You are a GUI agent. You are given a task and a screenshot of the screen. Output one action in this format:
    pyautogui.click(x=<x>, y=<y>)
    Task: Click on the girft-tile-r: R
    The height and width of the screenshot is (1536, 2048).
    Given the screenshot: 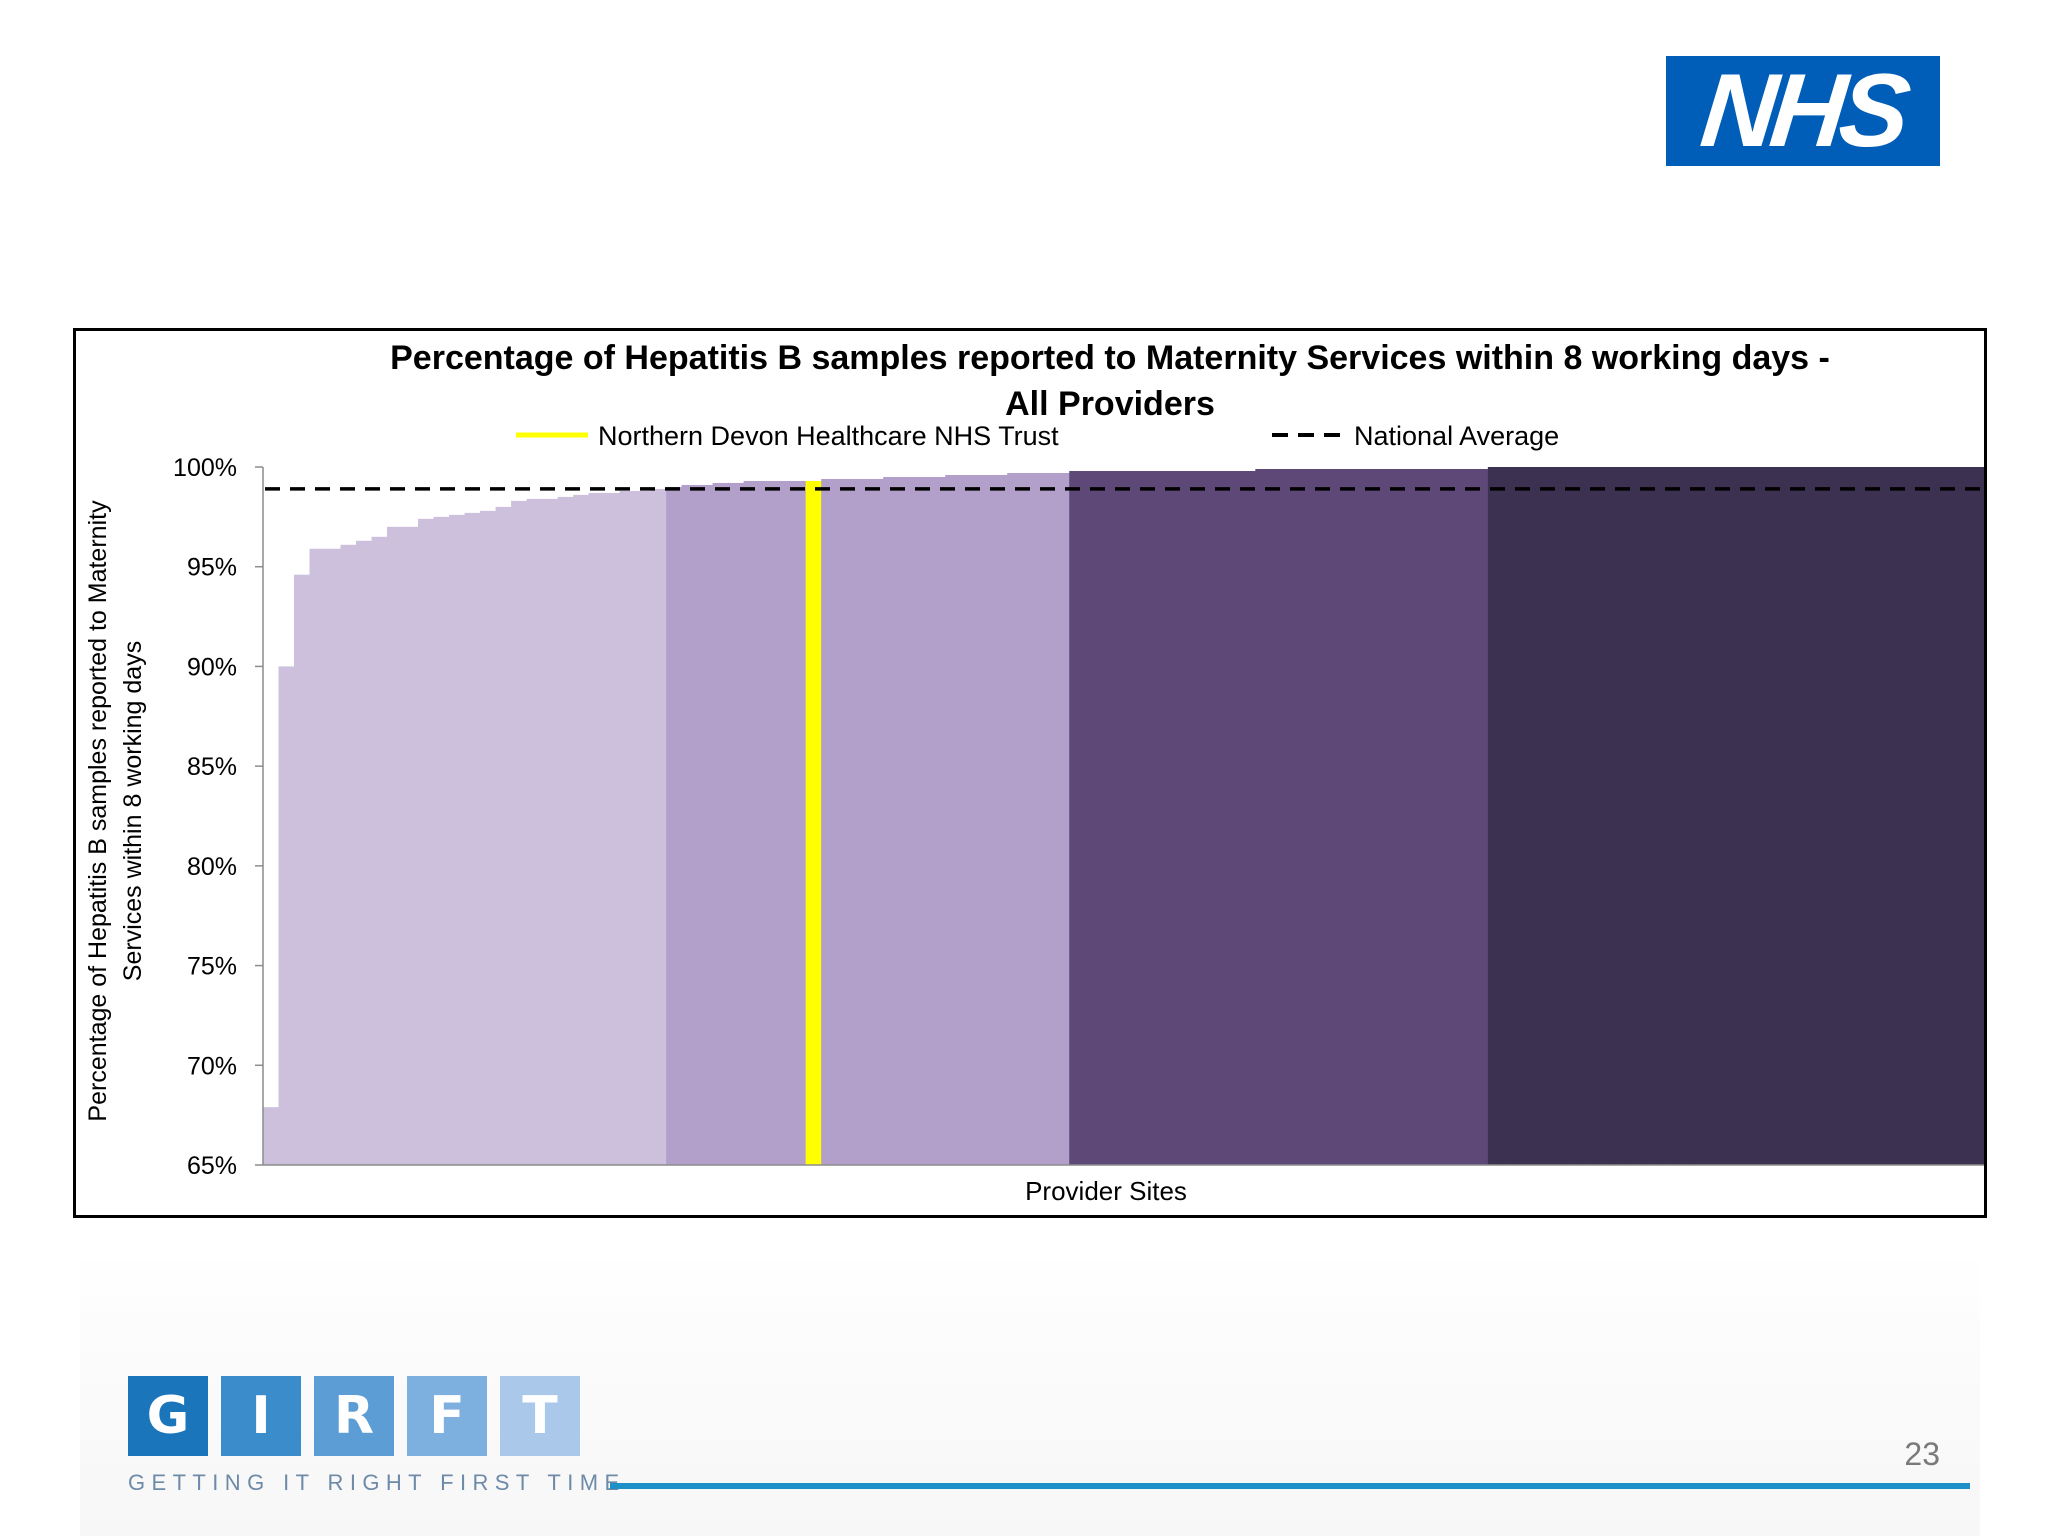 What is the action you would take?
    pyautogui.click(x=354, y=1416)
    